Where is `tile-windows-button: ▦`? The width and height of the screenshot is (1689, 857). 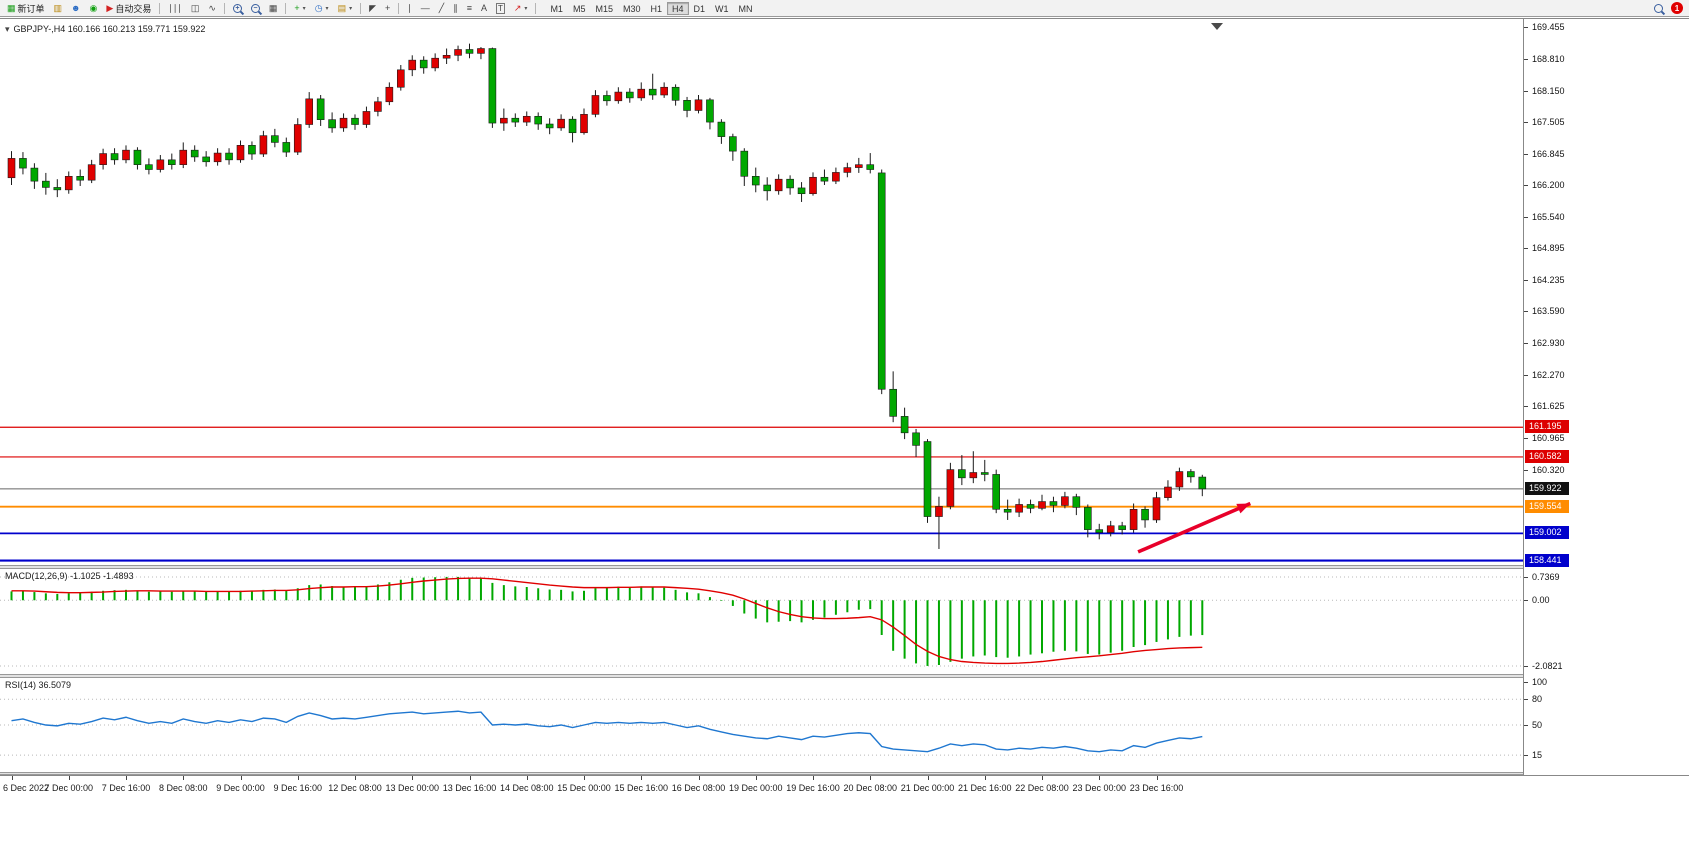
tile-windows-button: ▦ is located at coordinates (273, 8).